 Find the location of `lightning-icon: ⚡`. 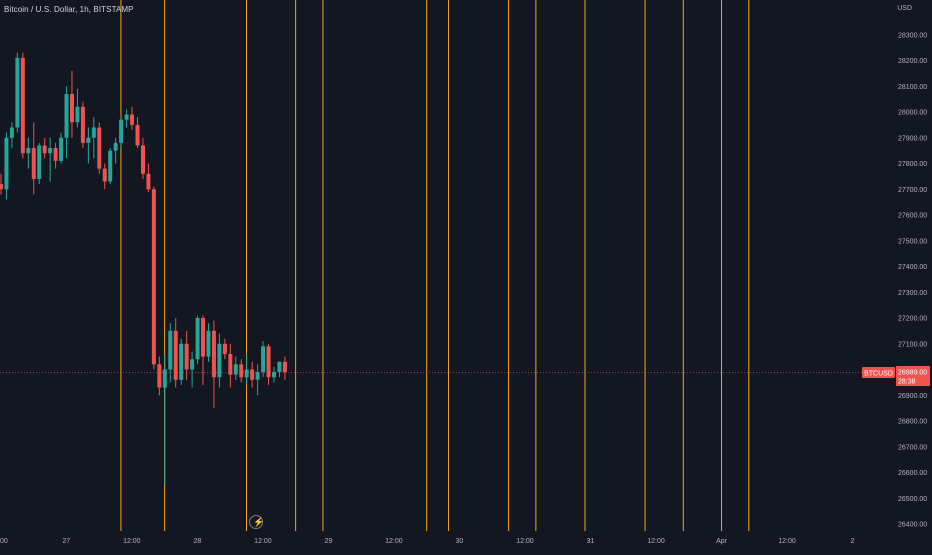

lightning-icon: ⚡ is located at coordinates (259, 522).